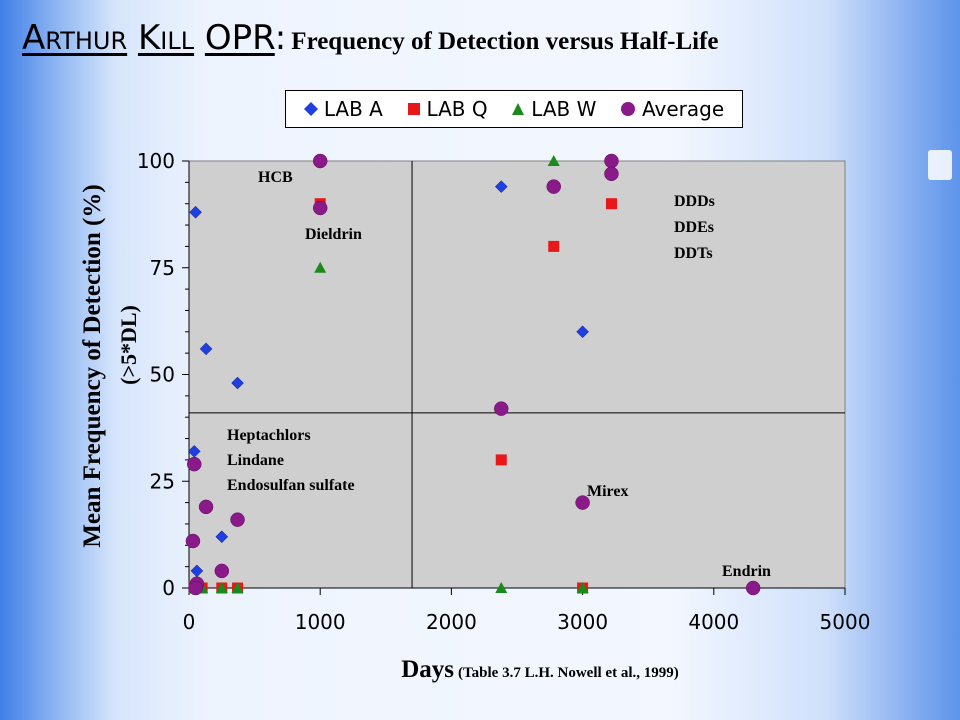 The height and width of the screenshot is (720, 960). Describe the element at coordinates (713, 622) in the screenshot. I see `x-tick-label: 4000` at that location.